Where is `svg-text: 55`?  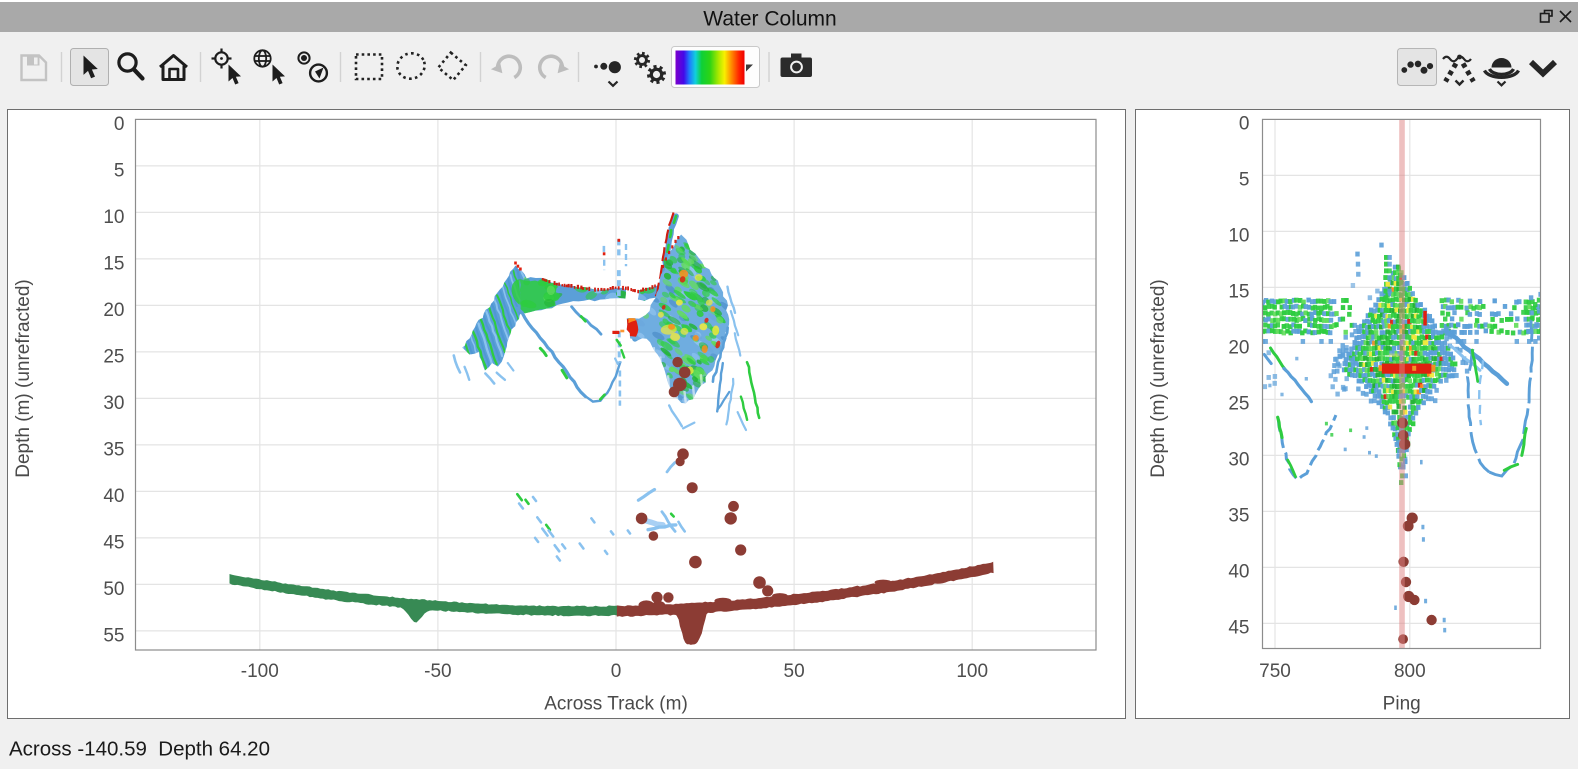 svg-text: 55 is located at coordinates (113, 635).